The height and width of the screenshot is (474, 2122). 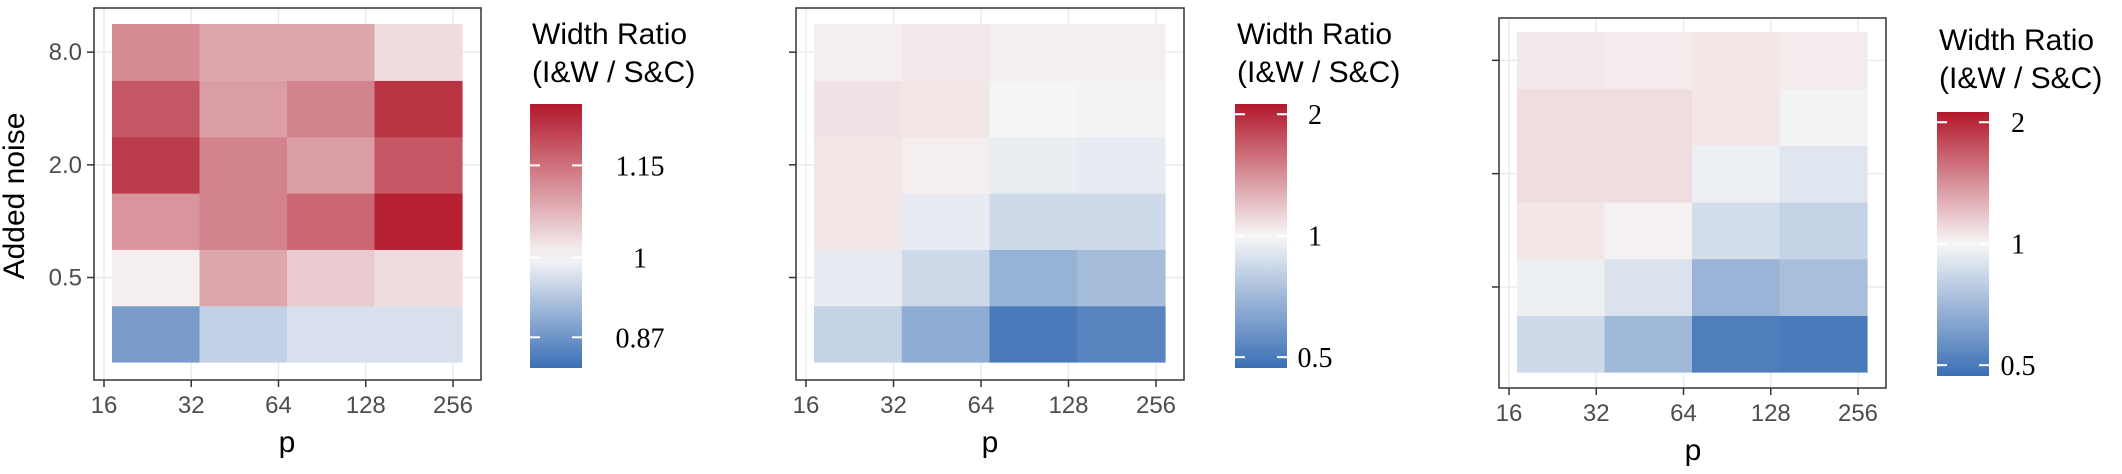 I want to click on legend-tick-label: 1.15, so click(x=640, y=166).